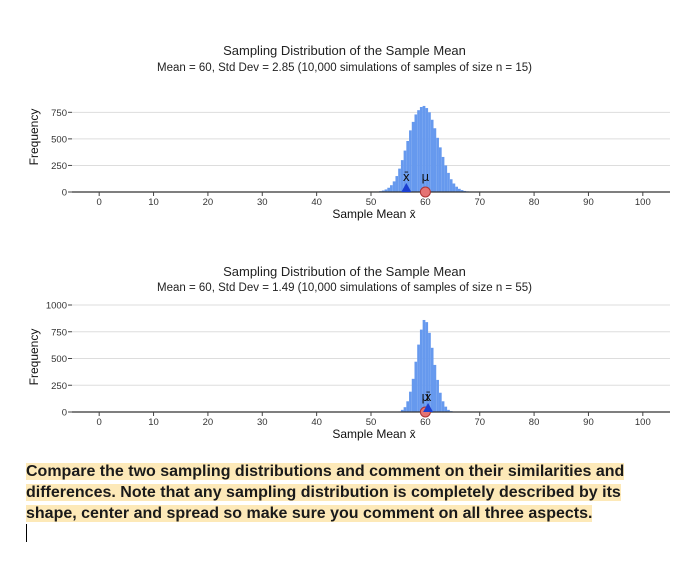 The image size is (689, 562). Describe the element at coordinates (406, 177) in the screenshot. I see `chart1-marker-label: x̄` at that location.